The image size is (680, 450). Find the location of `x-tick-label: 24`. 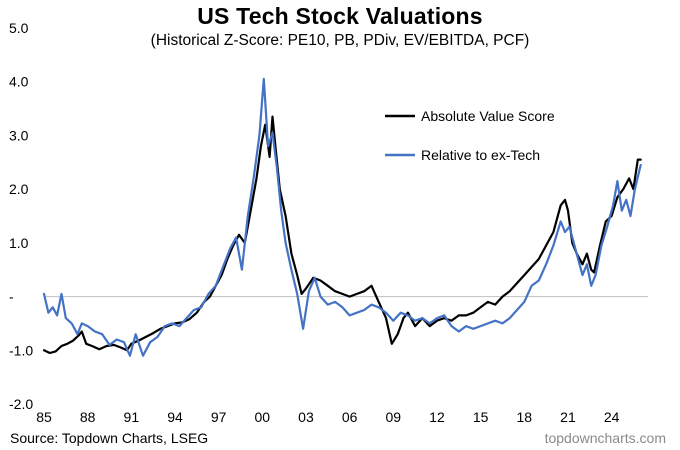

x-tick-label: 24 is located at coordinates (612, 417).